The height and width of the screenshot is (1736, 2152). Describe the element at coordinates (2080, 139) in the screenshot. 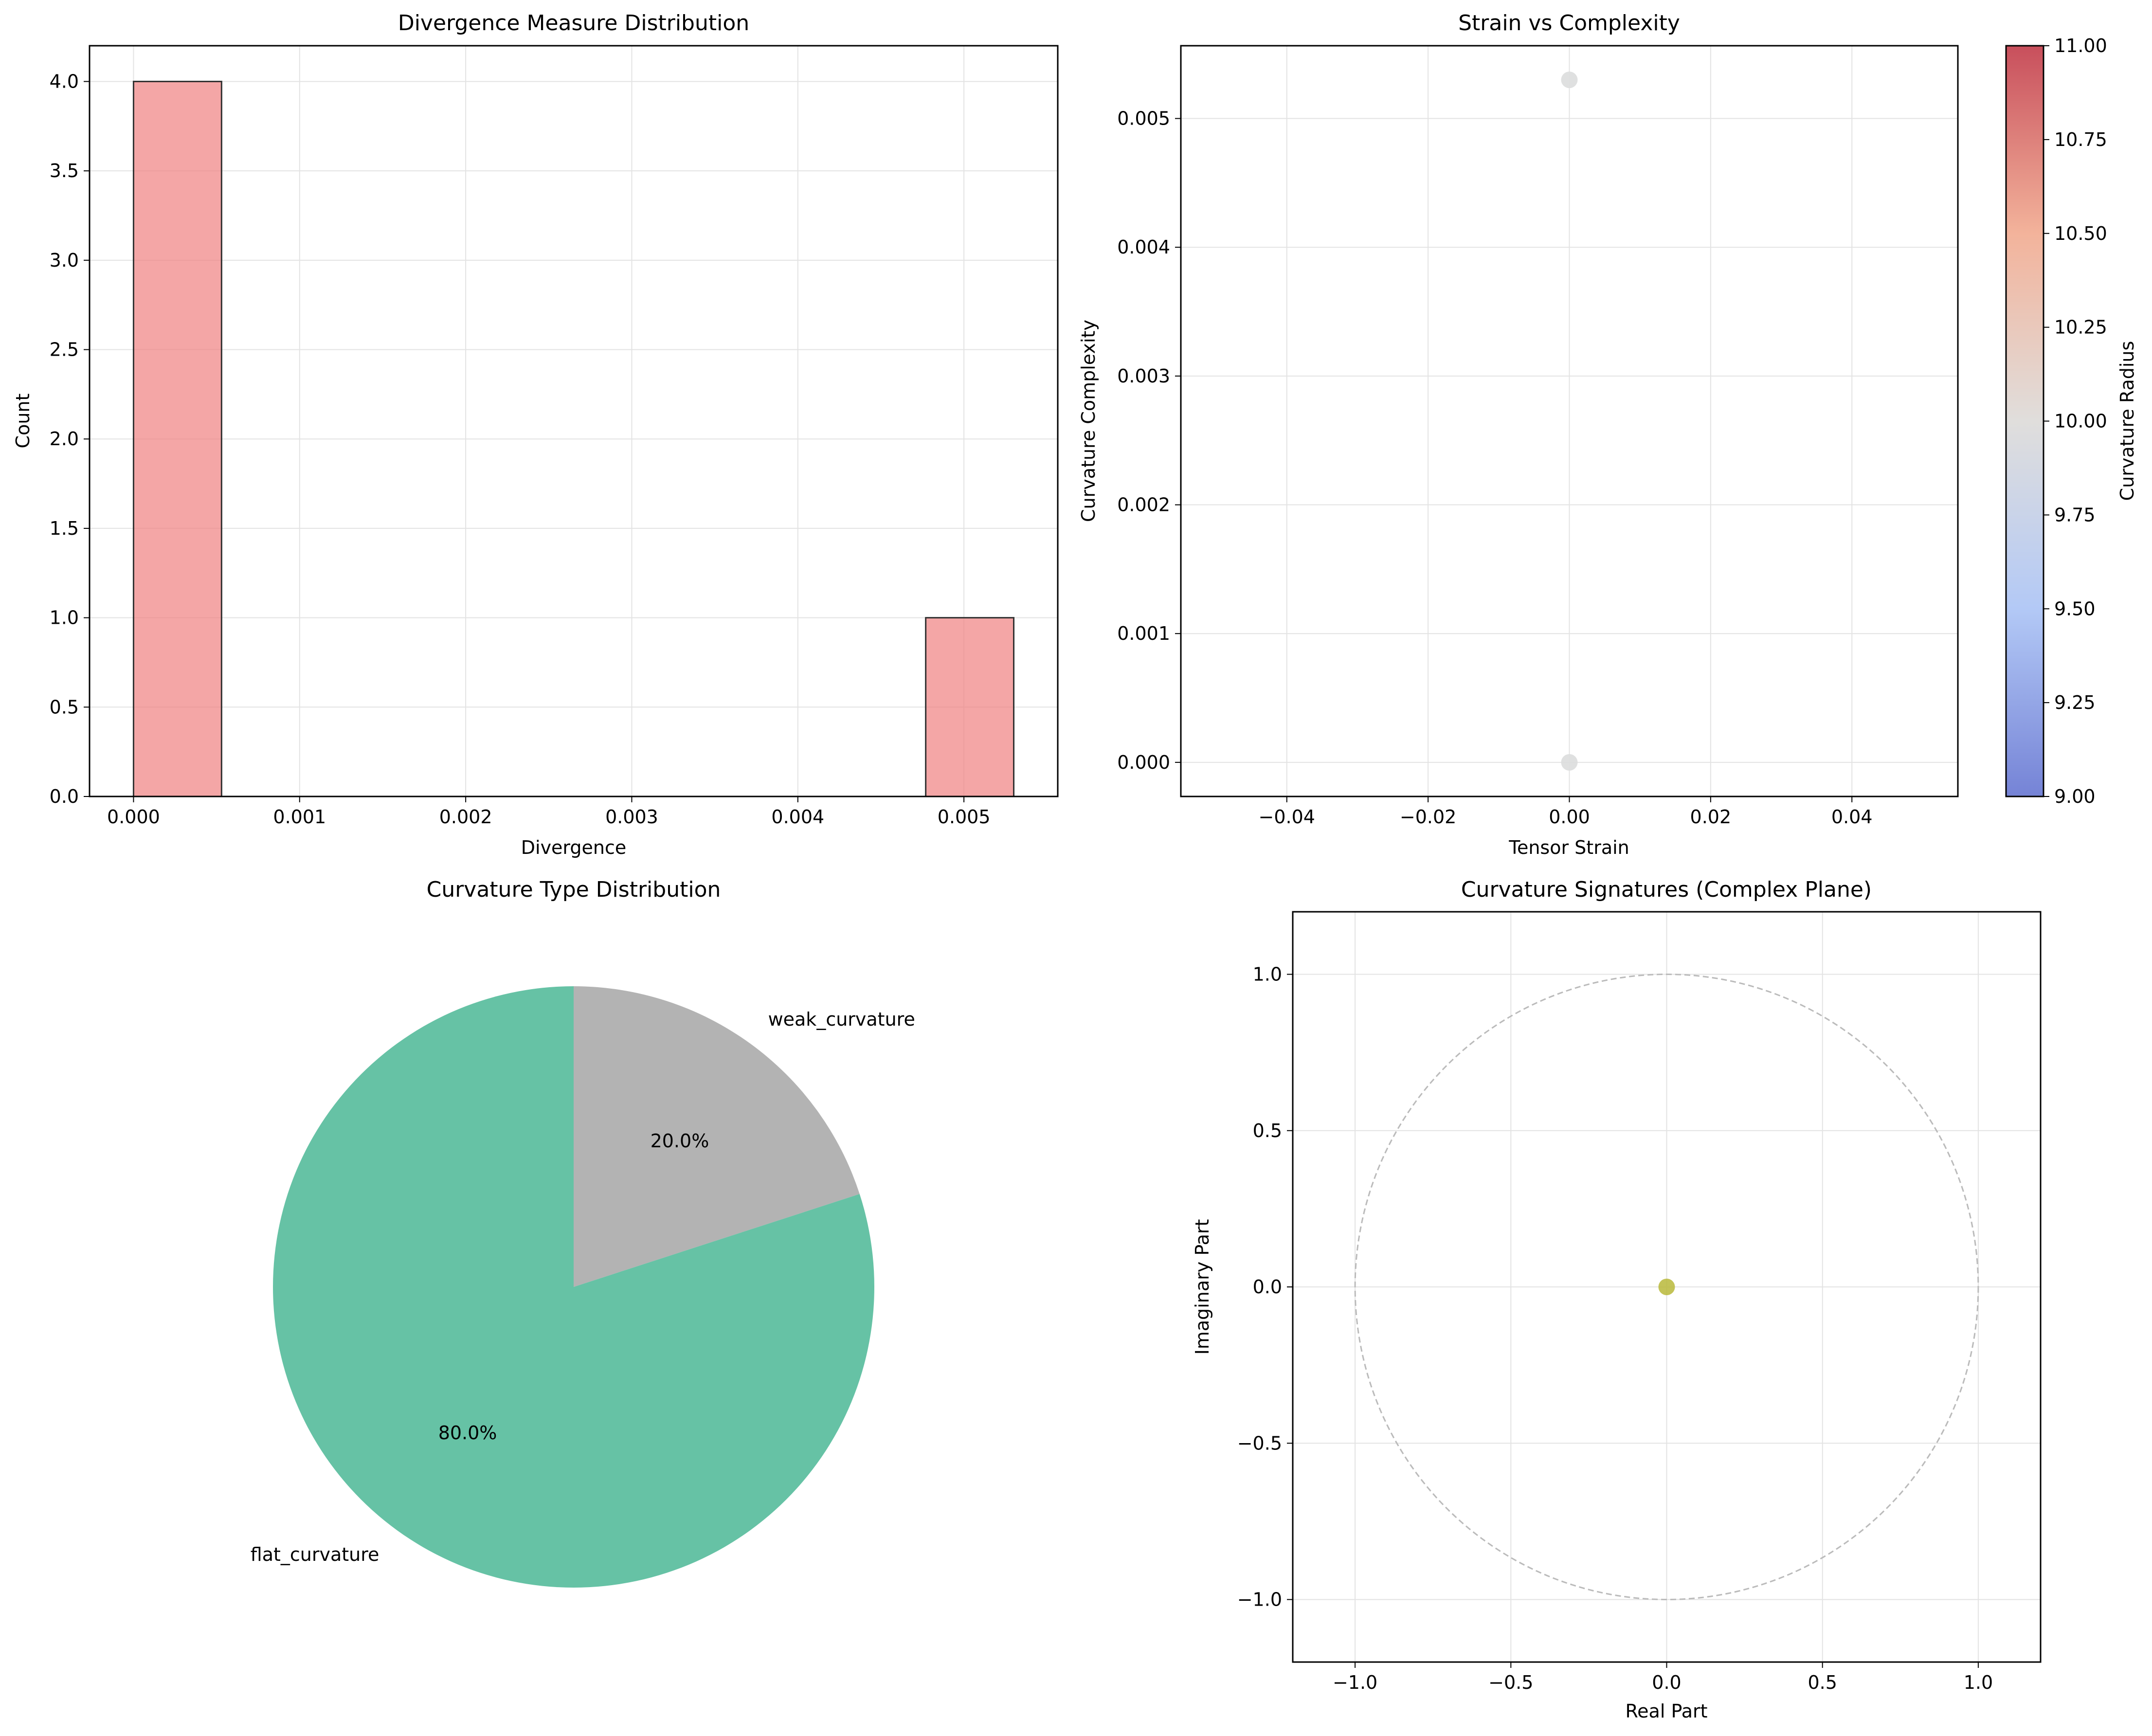

I see `colorbar-tick-label: 10.75` at that location.